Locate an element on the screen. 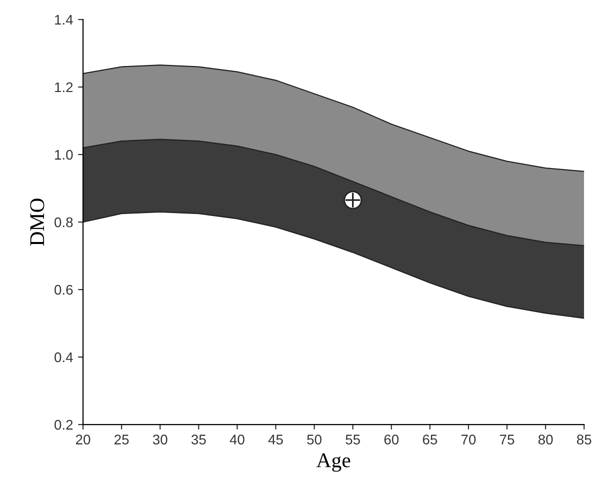 This screenshot has width=593, height=488. y-tick-label: 1.4 is located at coordinates (64, 19).